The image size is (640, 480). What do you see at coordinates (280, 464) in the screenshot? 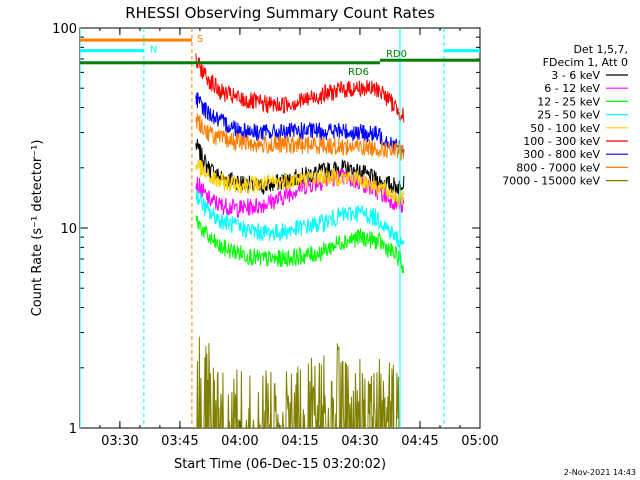
I see `x-axis-label: Start Time (06-Dec-15 03:20:02)` at bounding box center [280, 464].